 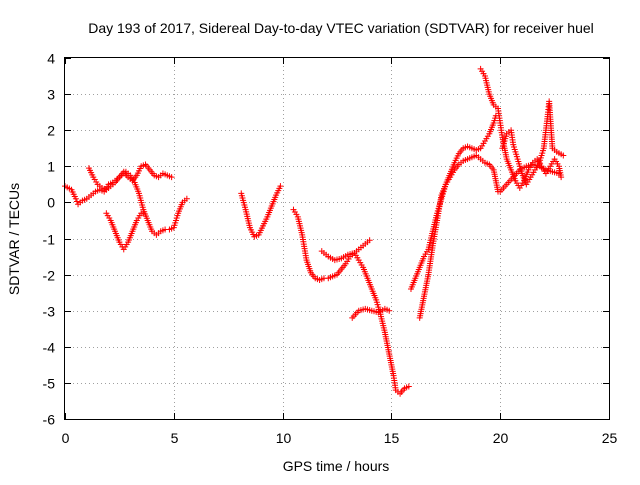 I want to click on y-tick-label: -1, so click(x=49, y=240).